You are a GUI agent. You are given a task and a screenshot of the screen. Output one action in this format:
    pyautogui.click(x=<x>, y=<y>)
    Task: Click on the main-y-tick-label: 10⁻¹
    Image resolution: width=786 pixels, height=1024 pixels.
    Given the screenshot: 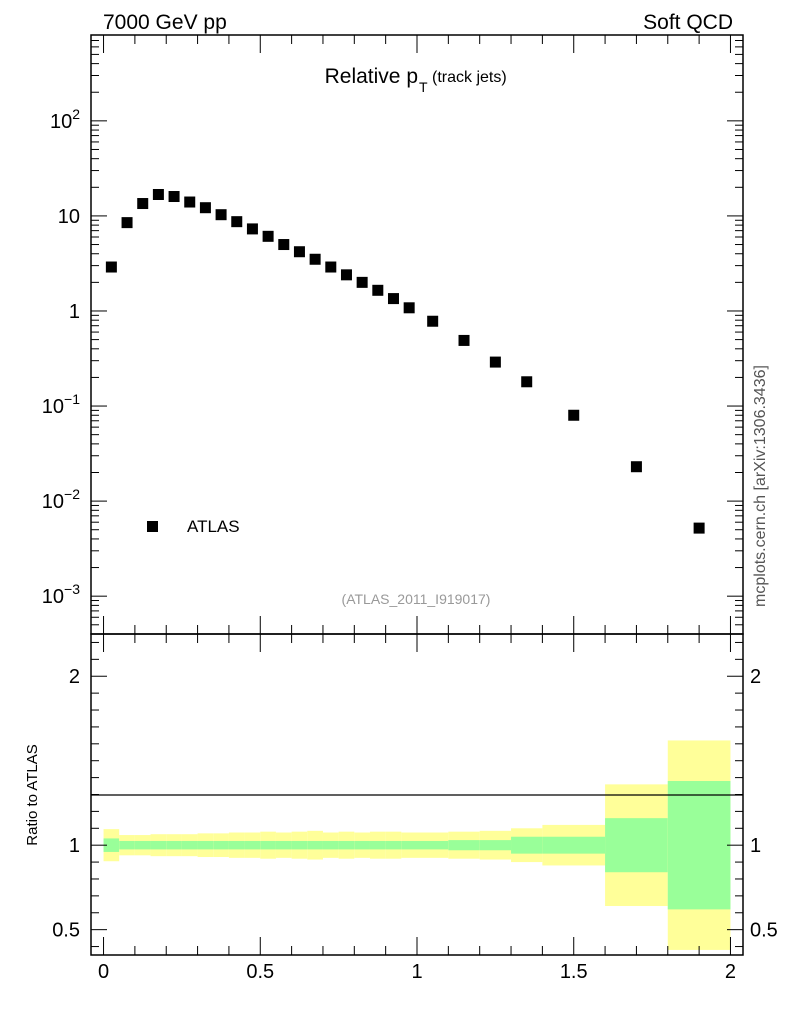 What is the action you would take?
    pyautogui.click(x=61, y=404)
    